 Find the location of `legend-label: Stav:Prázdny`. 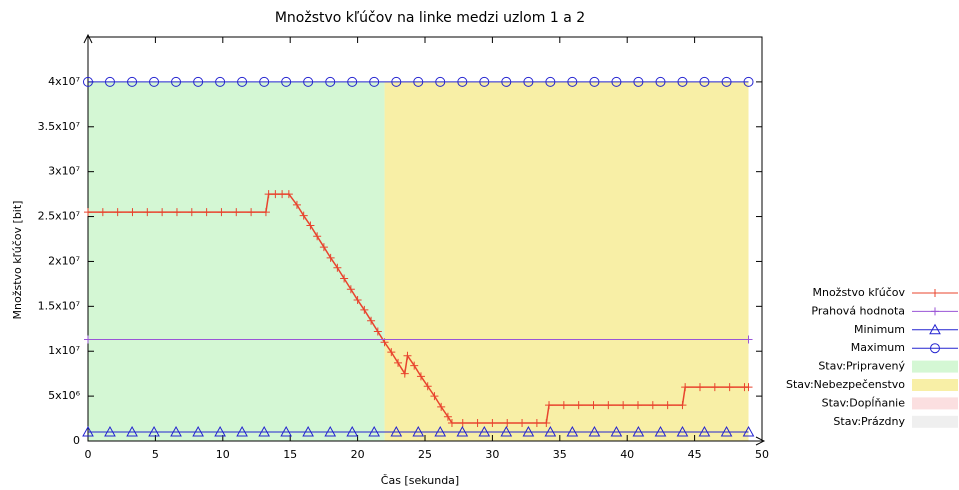

legend-label: Stav:Prázdny is located at coordinates (869, 421).